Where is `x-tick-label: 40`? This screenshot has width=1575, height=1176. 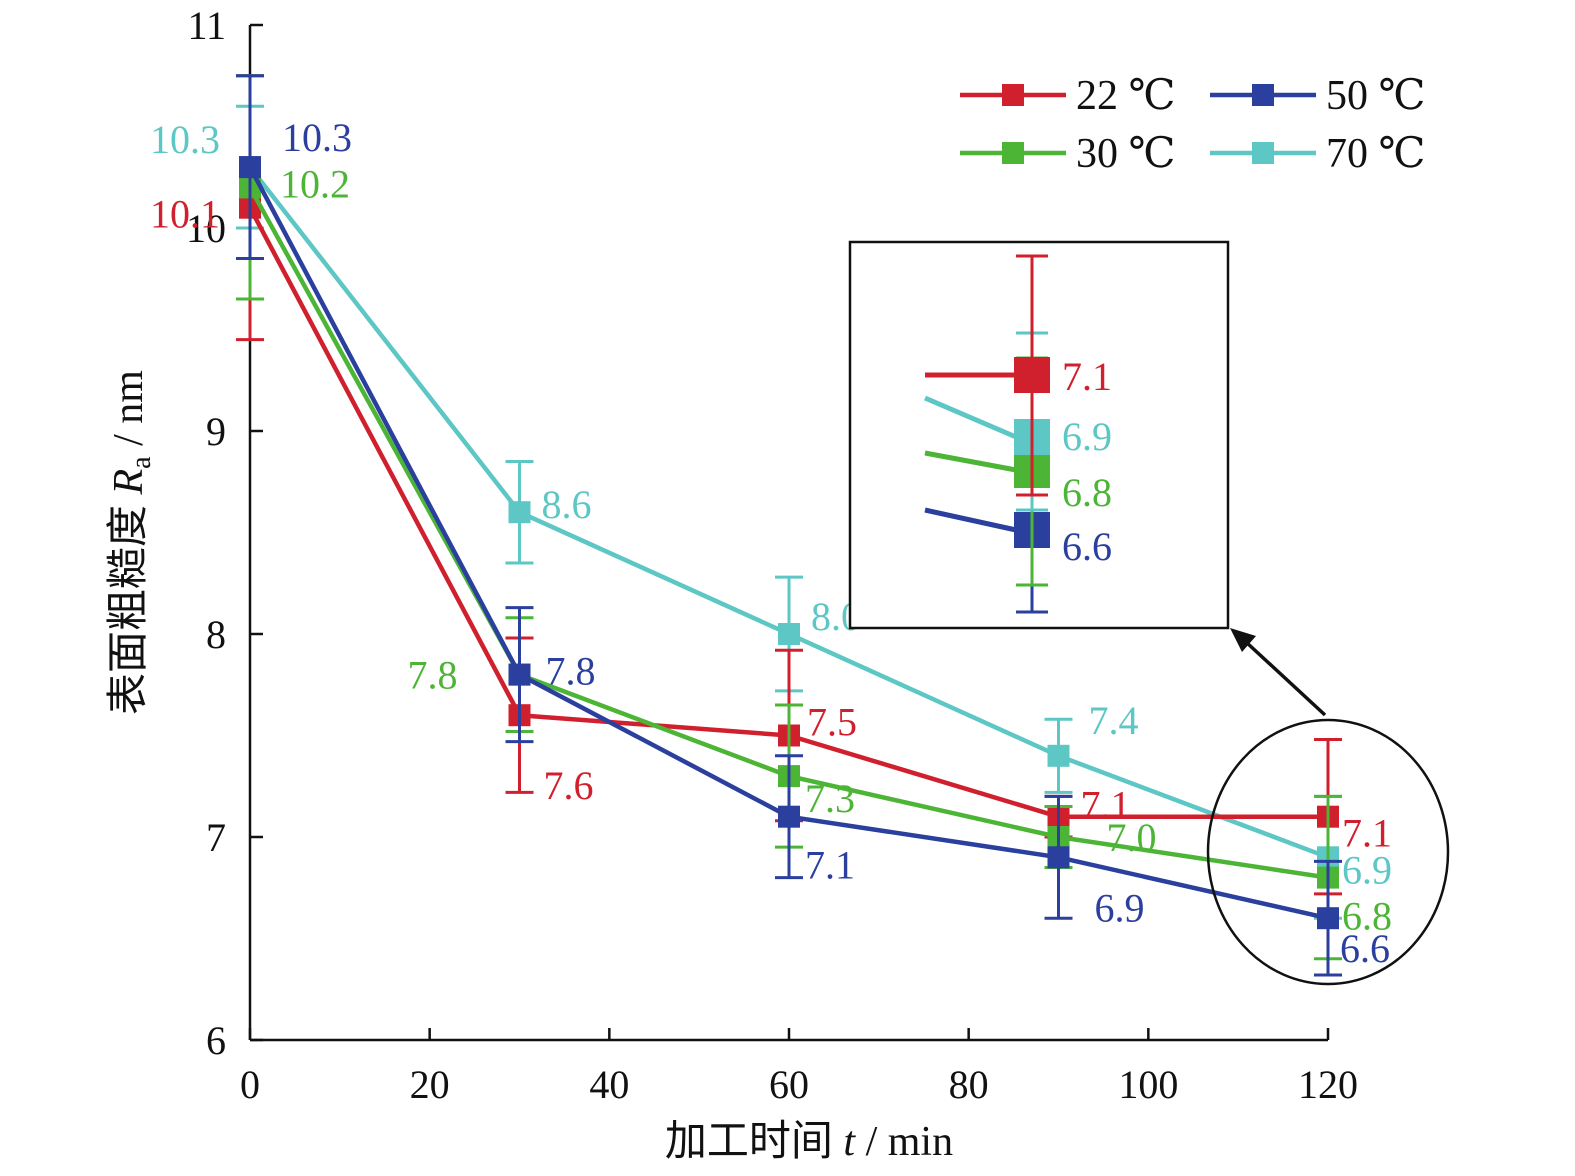
x-tick-label: 40 is located at coordinates (609, 1084).